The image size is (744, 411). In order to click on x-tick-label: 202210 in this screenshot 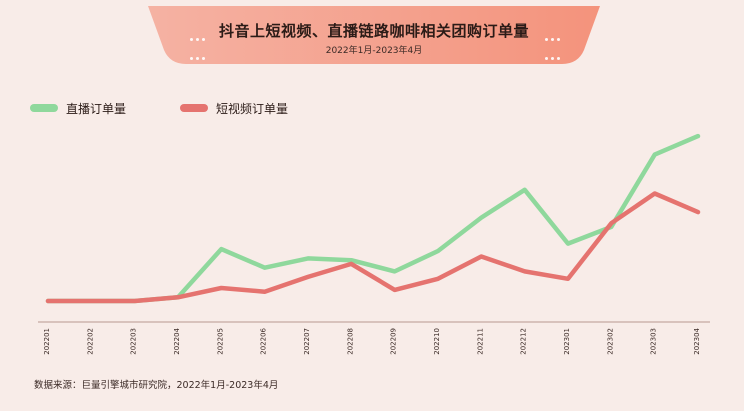, I will do `click(437, 341)`.